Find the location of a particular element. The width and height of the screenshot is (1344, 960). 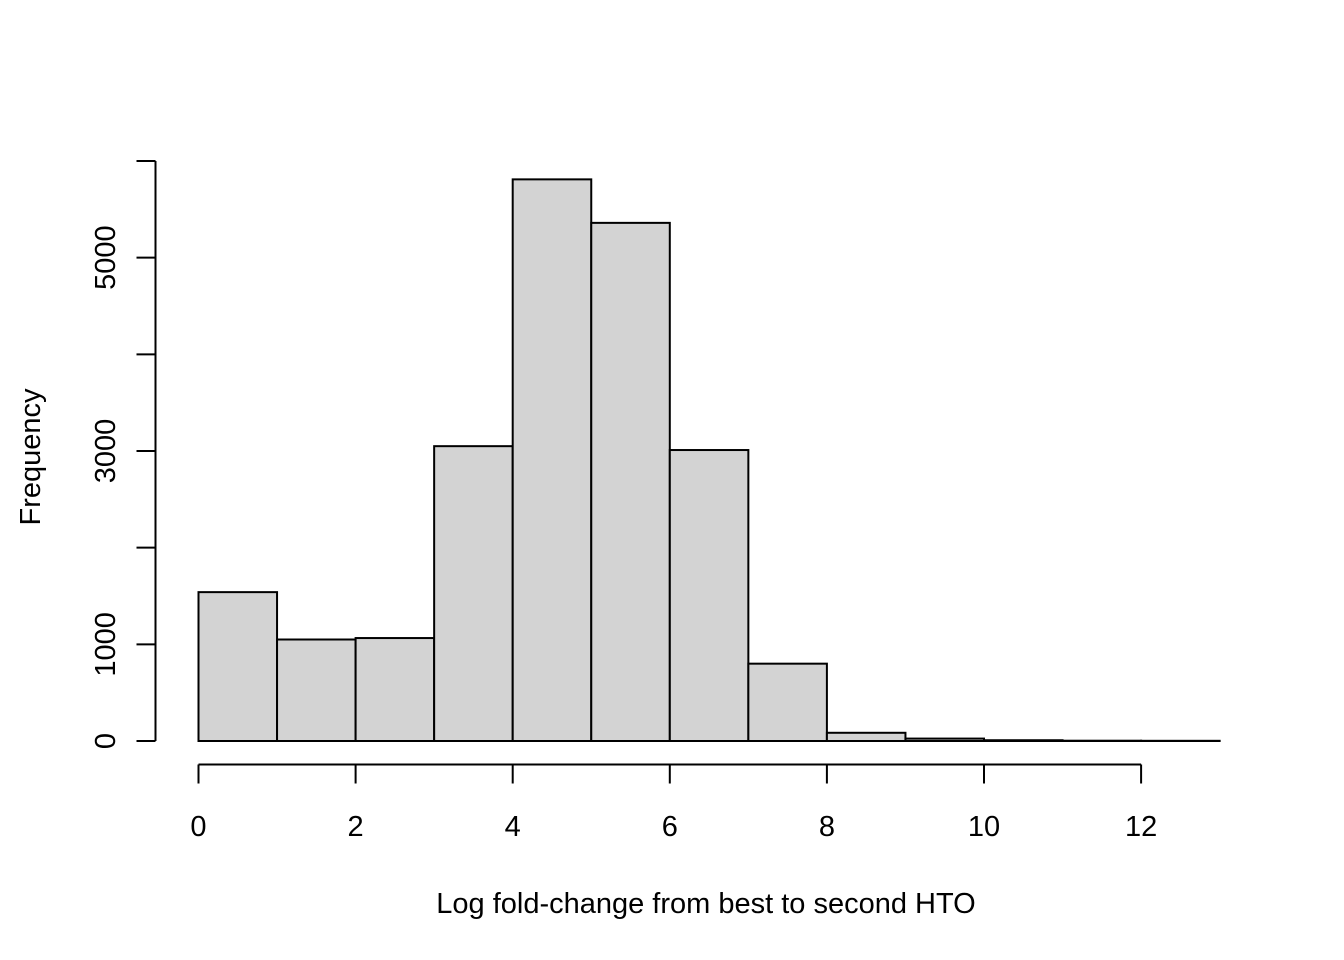

x-axis-tick-label: 8 is located at coordinates (827, 827).